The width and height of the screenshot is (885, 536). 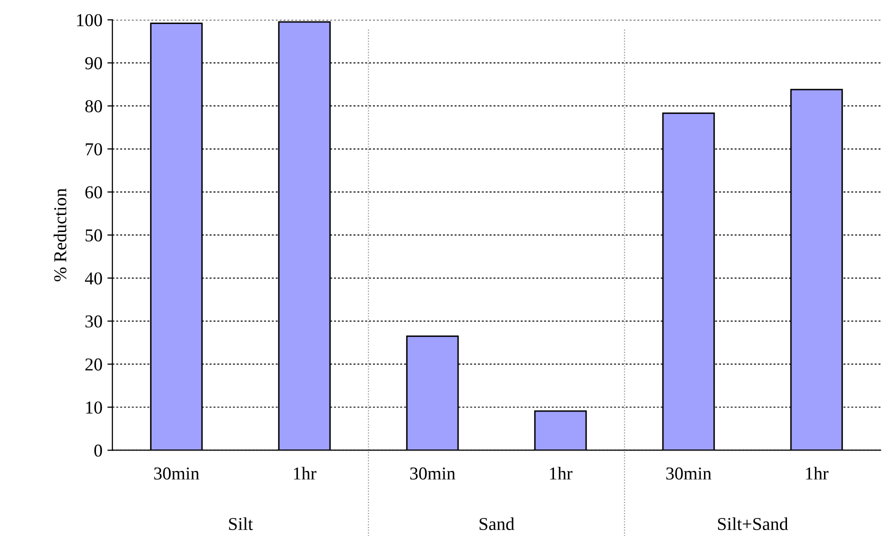 I want to click on text: Silt, so click(x=241, y=523).